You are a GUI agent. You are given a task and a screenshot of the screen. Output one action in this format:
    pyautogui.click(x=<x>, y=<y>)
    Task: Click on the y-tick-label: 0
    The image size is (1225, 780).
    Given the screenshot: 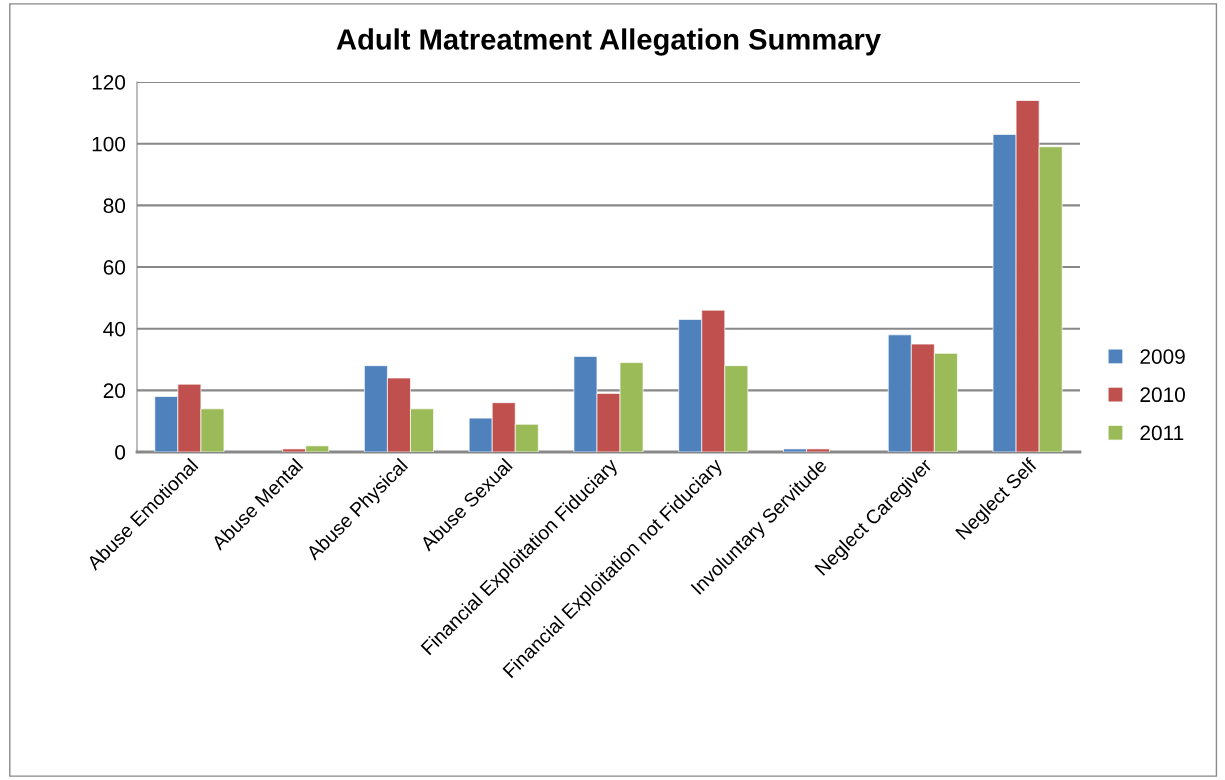 What is the action you would take?
    pyautogui.click(x=120, y=452)
    